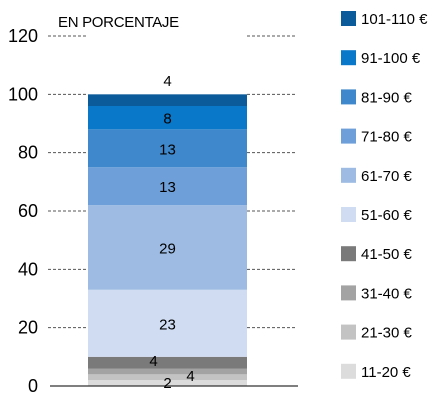 This screenshot has height=397, width=436. I want to click on legend-item: 31-40 €, so click(377, 293).